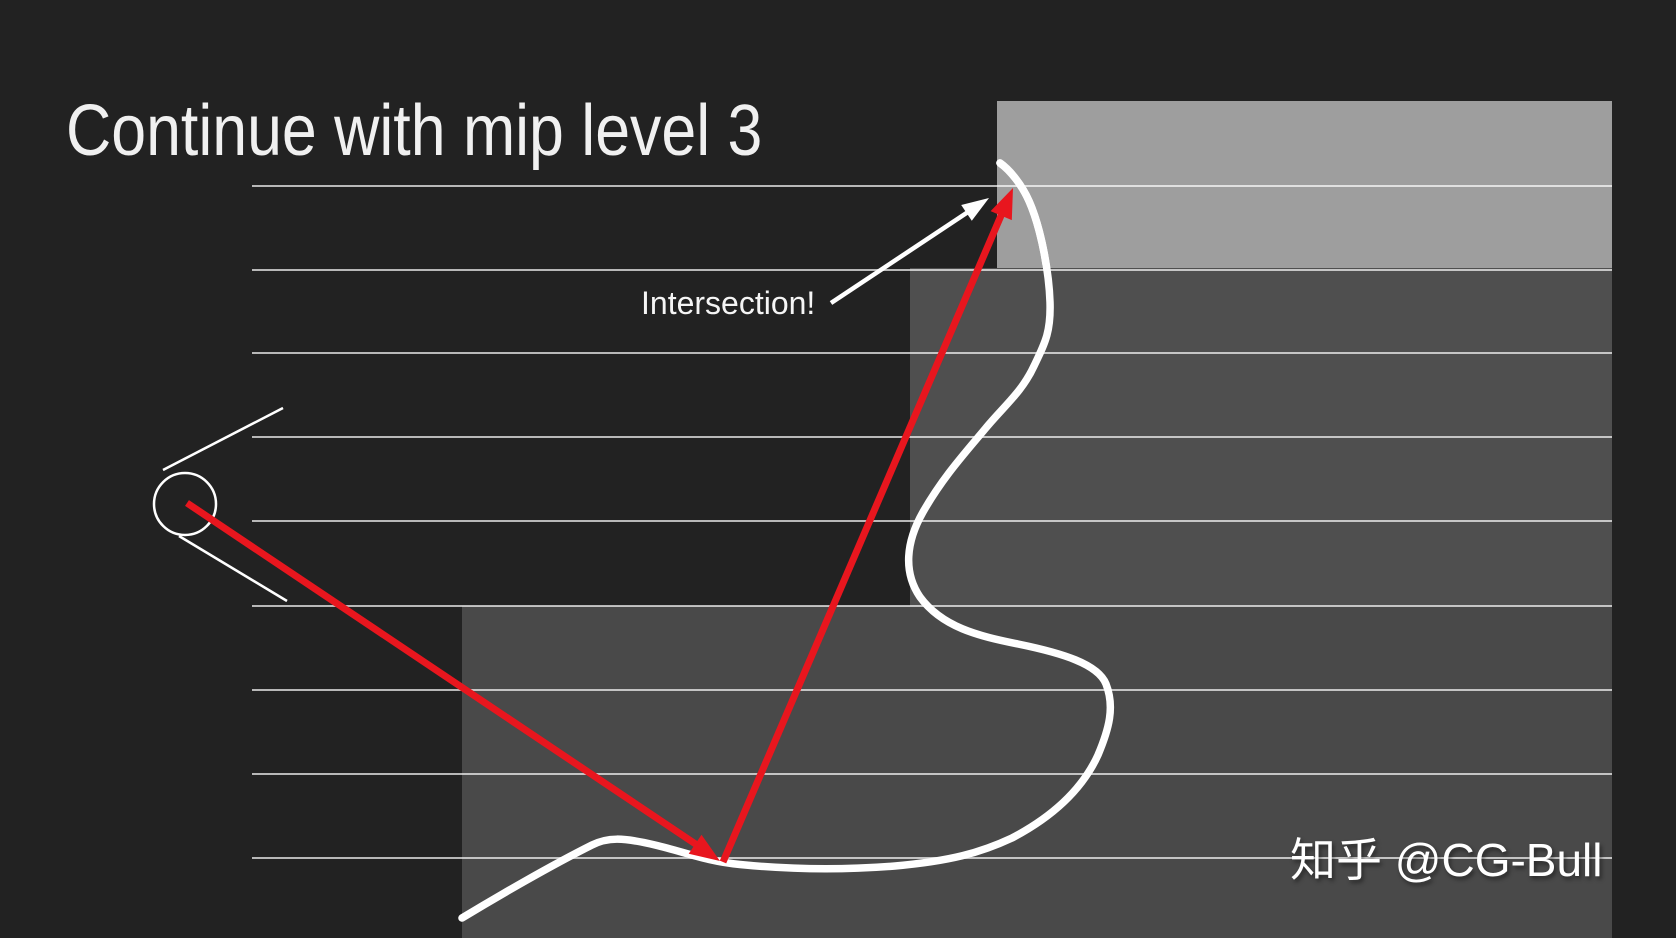 This screenshot has width=1676, height=938. What do you see at coordinates (442, 674) in the screenshot?
I see `view-ray-shaft` at bounding box center [442, 674].